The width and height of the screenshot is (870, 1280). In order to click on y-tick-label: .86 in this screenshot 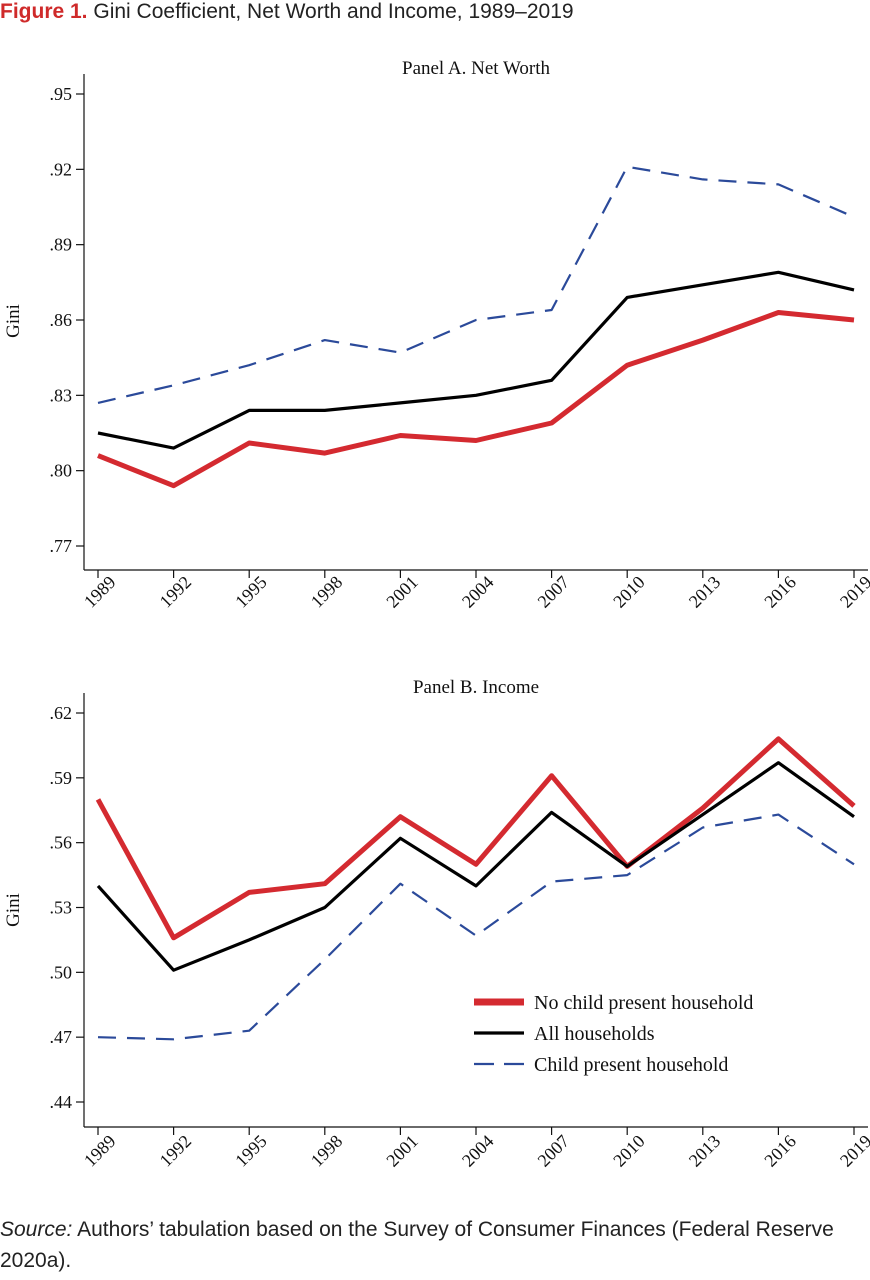, I will do `click(61, 320)`.